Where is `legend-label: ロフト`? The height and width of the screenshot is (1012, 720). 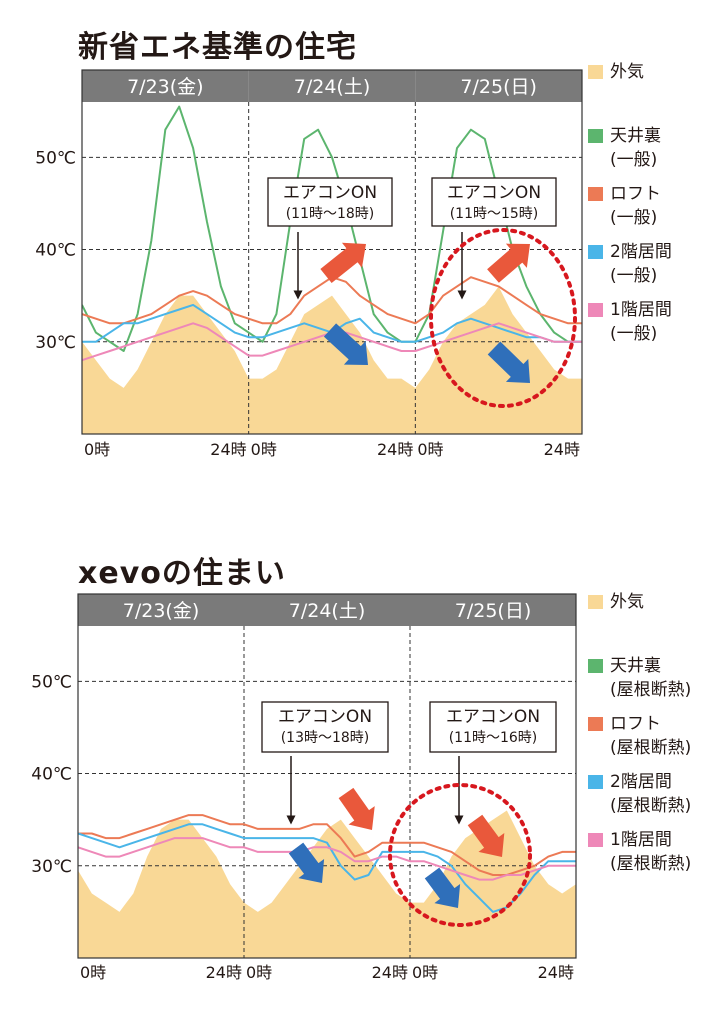
legend-label: ロフト is located at coordinates (635, 724).